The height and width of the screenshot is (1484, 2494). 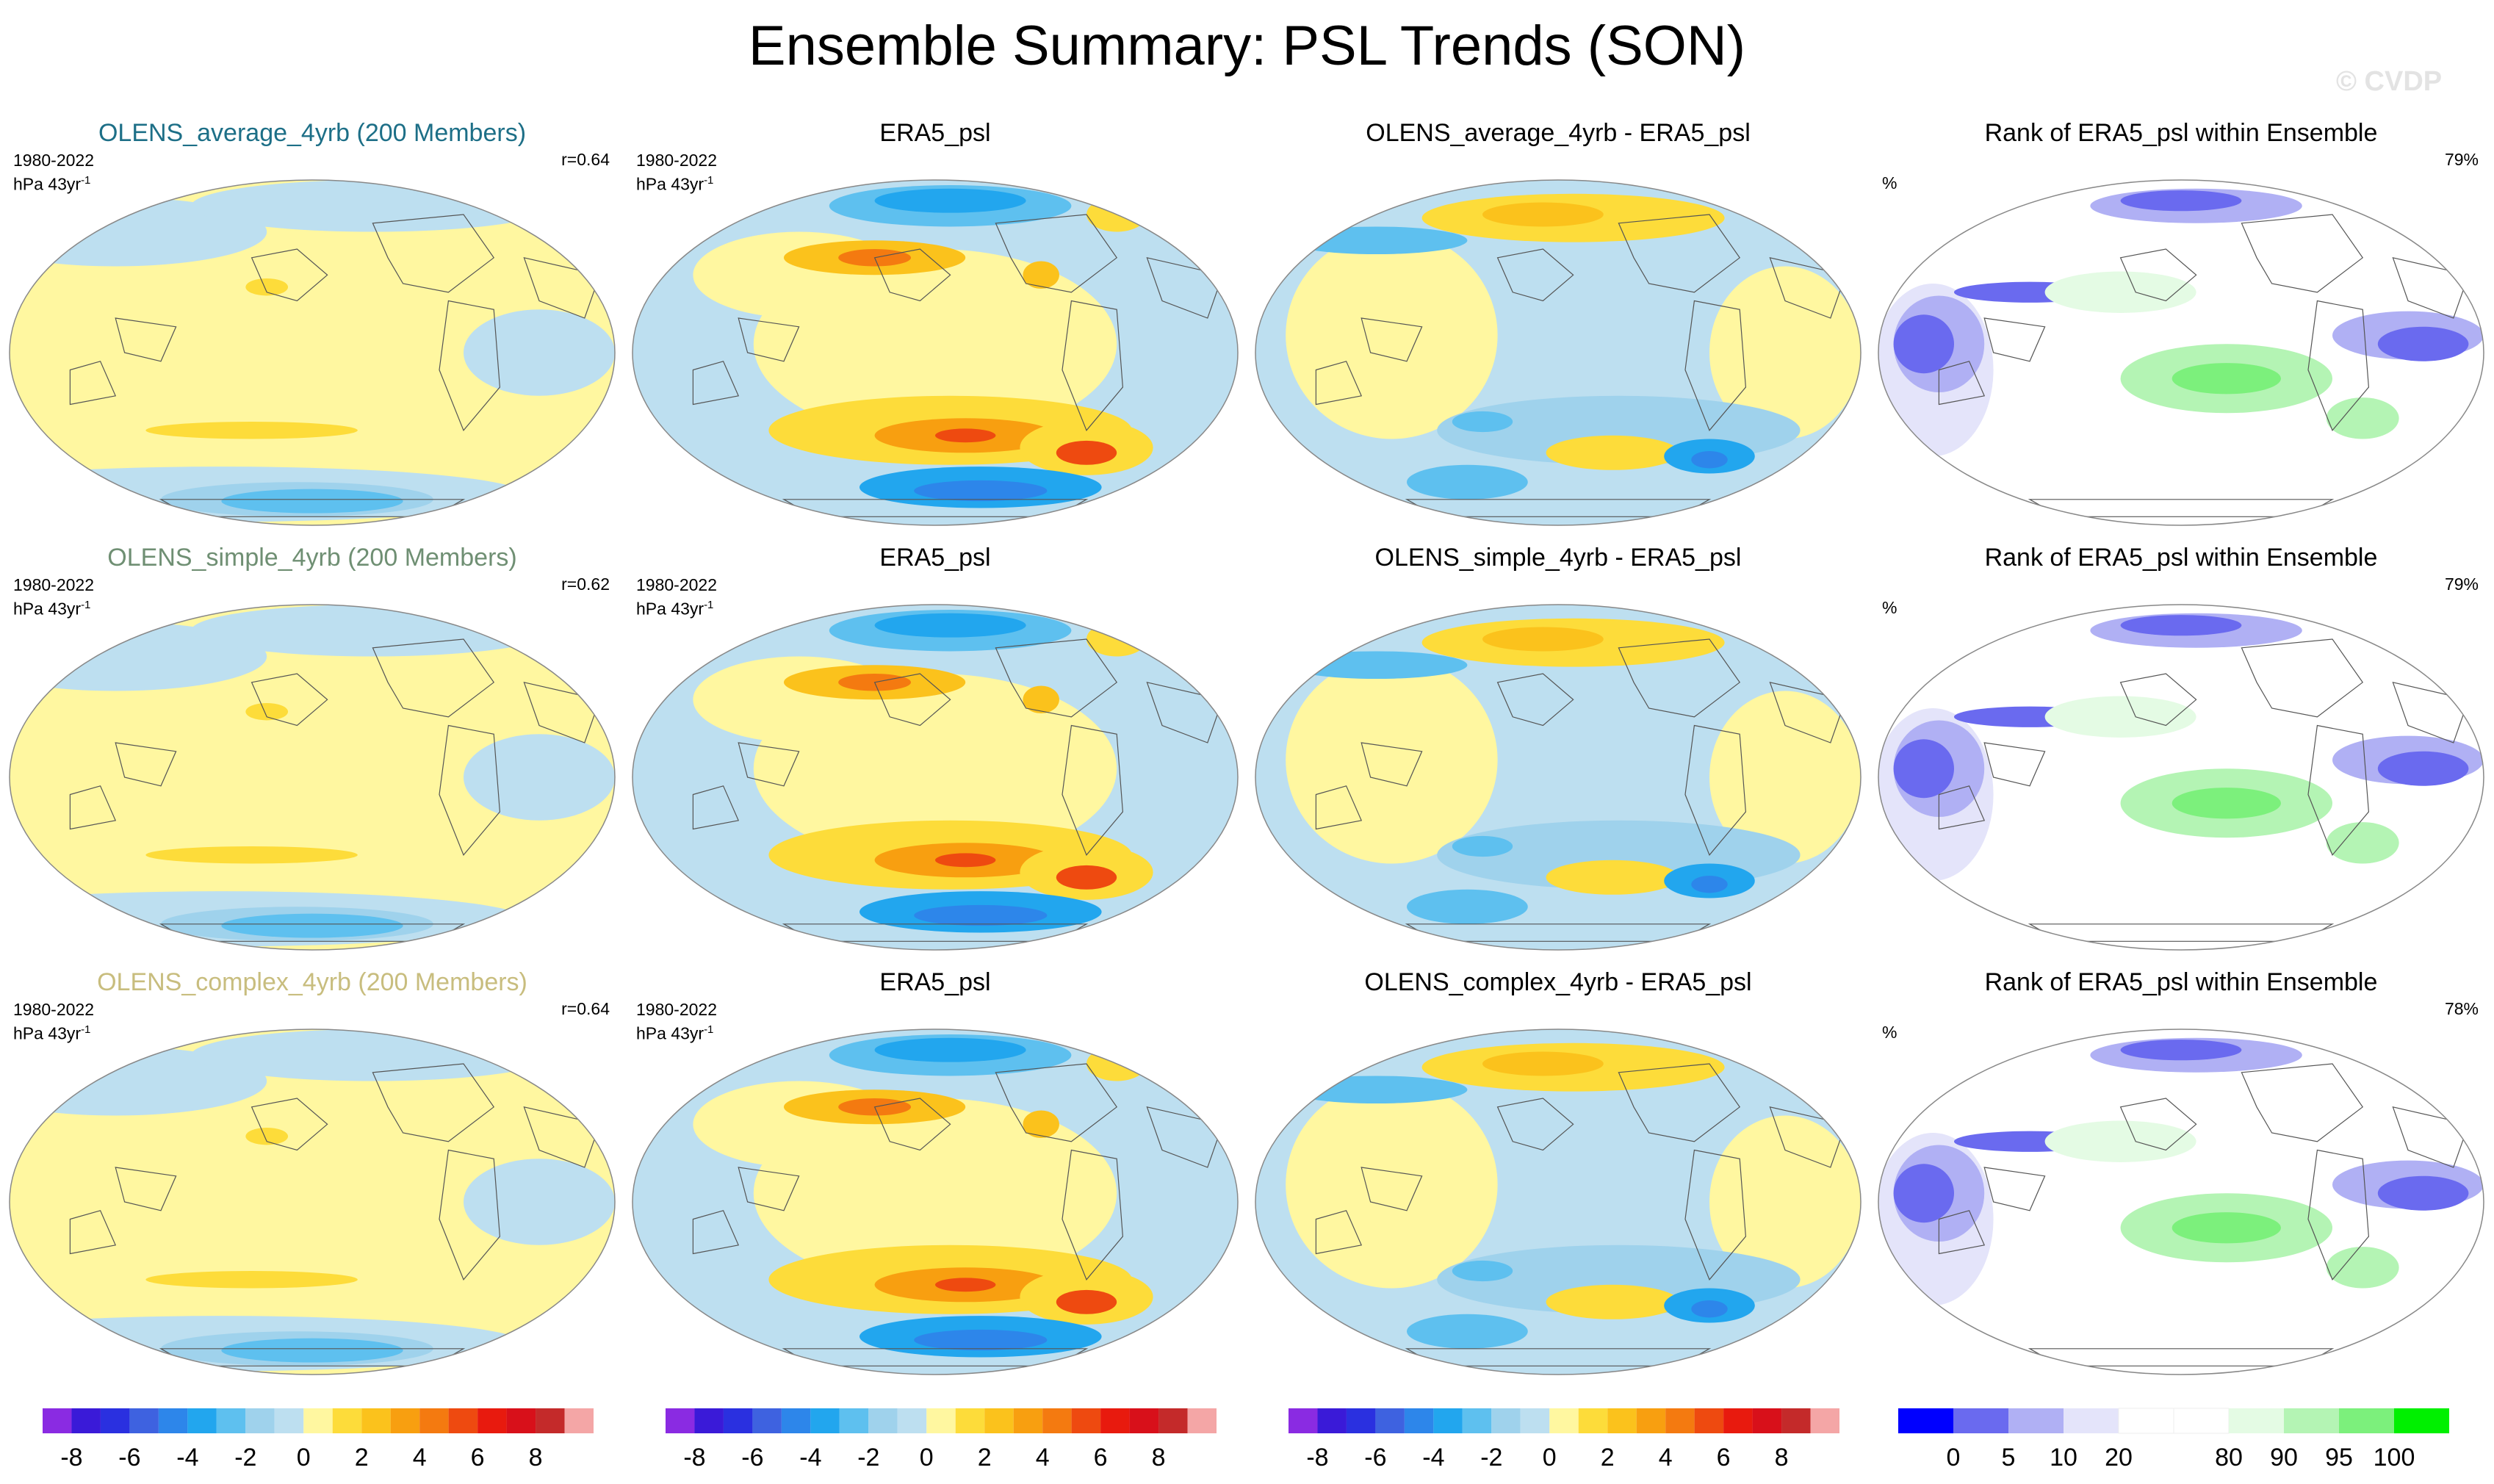 I want to click on colorbar-tick-label: -8, so click(x=694, y=1458).